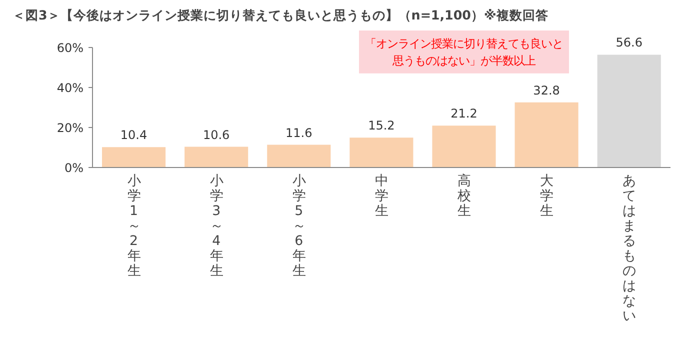 This screenshot has width=700, height=343. Describe the element at coordinates (70, 47) in the screenshot. I see `y-tick-label: 60%` at that location.